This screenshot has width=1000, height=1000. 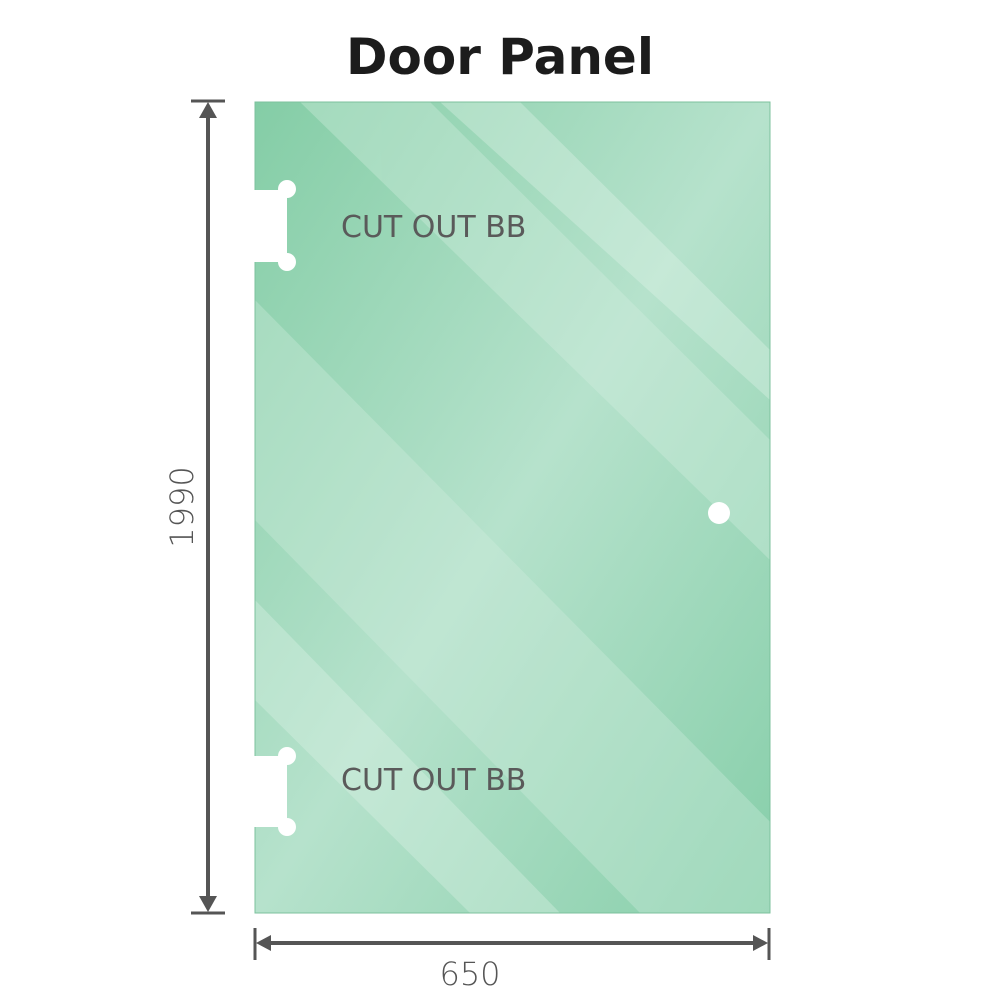 What do you see at coordinates (208, 110) in the screenshot?
I see `arrow-up-icon` at bounding box center [208, 110].